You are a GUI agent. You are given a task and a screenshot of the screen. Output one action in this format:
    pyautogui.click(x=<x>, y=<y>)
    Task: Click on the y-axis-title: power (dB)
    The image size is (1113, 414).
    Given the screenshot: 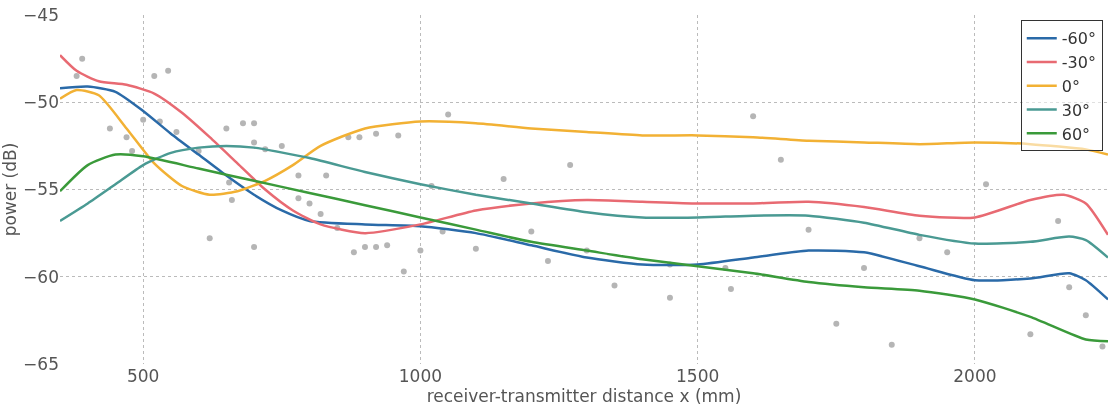 What is the action you would take?
    pyautogui.click(x=10, y=189)
    